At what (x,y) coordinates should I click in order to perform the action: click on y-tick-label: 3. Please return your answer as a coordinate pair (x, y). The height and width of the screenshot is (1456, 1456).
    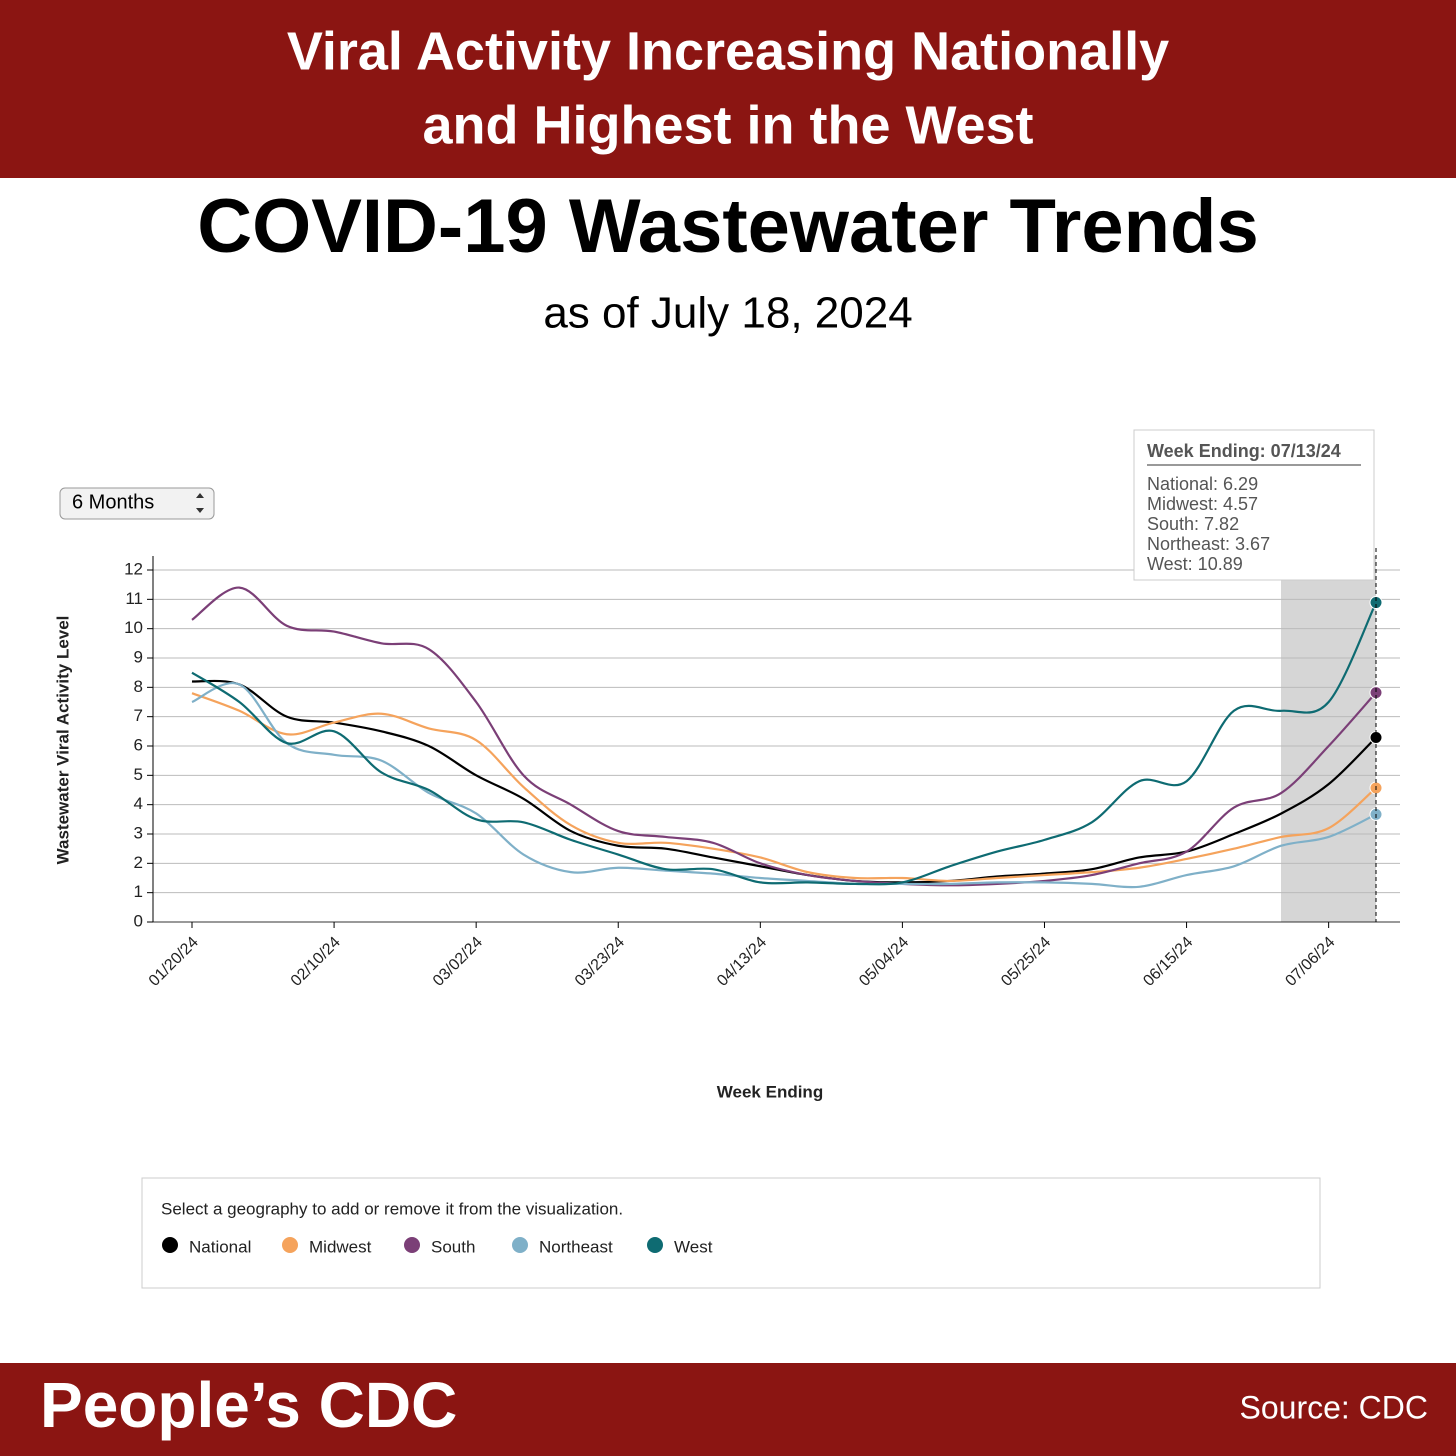
    Looking at the image, I should click on (138, 832).